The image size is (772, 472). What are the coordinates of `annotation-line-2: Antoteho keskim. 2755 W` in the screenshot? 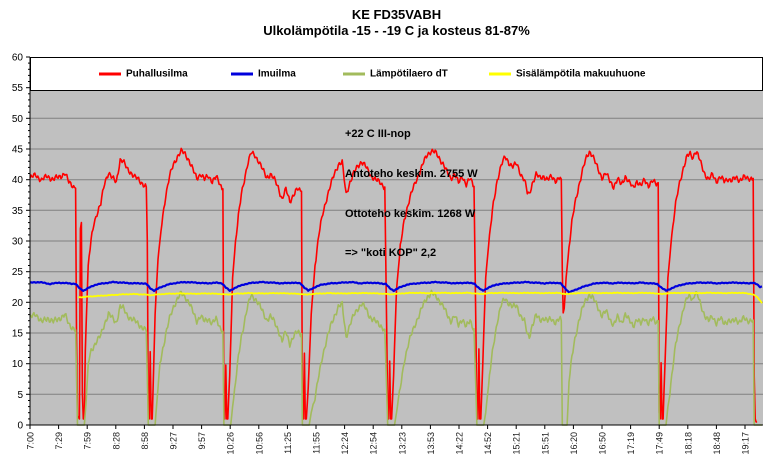 It's located at (411, 174).